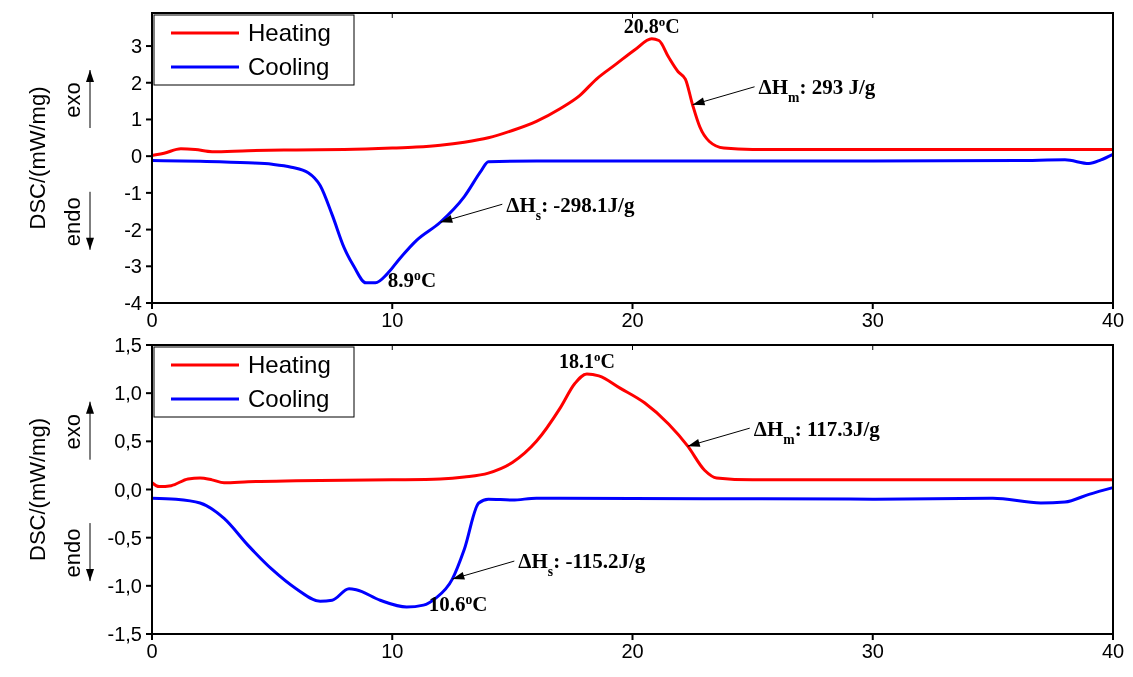  What do you see at coordinates (136, 82) in the screenshot?
I see `y-tick-label: 2` at bounding box center [136, 82].